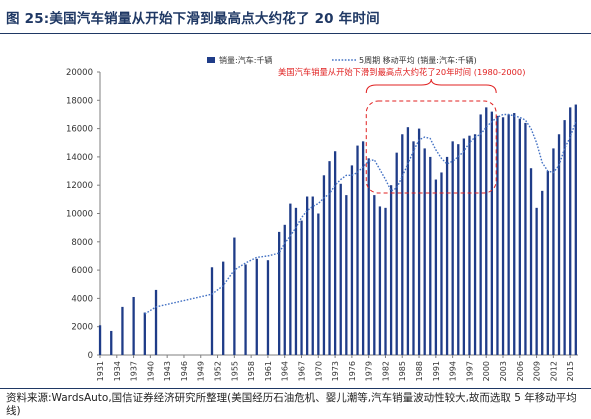 This screenshot has width=591, height=419. What do you see at coordinates (537, 371) in the screenshot?
I see `x-tick-label: 2009` at bounding box center [537, 371].